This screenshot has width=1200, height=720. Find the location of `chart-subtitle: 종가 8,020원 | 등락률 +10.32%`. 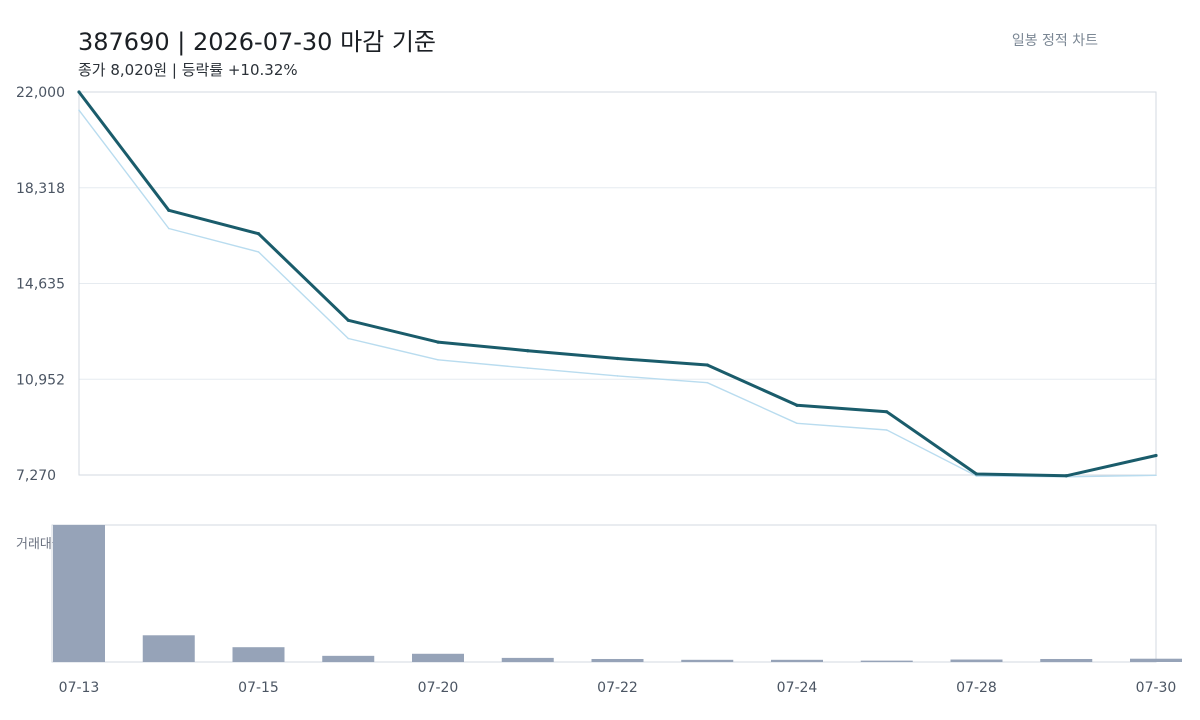

chart-subtitle: 종가 8,020원 | 등락률 +10.32% is located at coordinates (188, 70).